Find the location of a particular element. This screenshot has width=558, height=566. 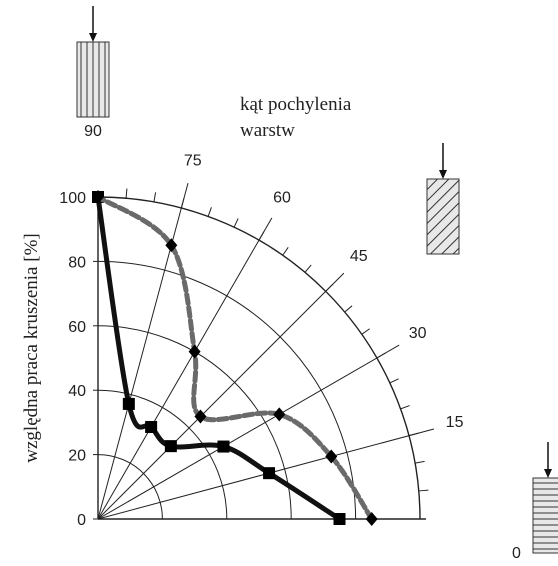

angle-tick-label: 75 is located at coordinates (193, 160).